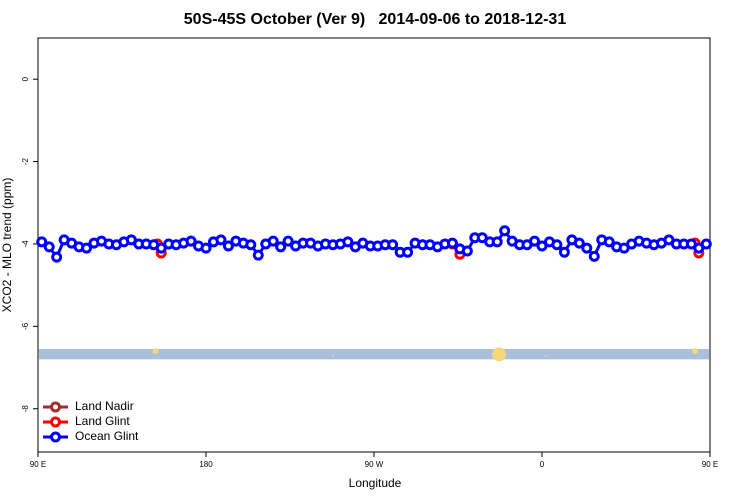 This screenshot has height=500, width=750. What do you see at coordinates (375, 483) in the screenshot?
I see `x-axis-label: Longitude` at bounding box center [375, 483].